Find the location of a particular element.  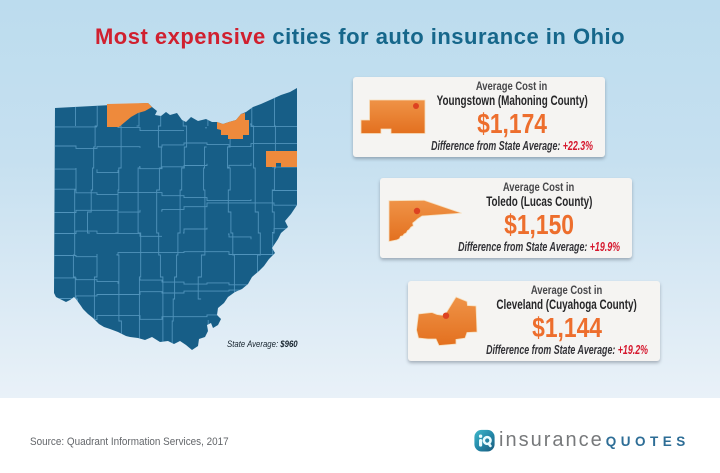

difference-line: Difference from State Average: +22.3% is located at coordinates (512, 145).